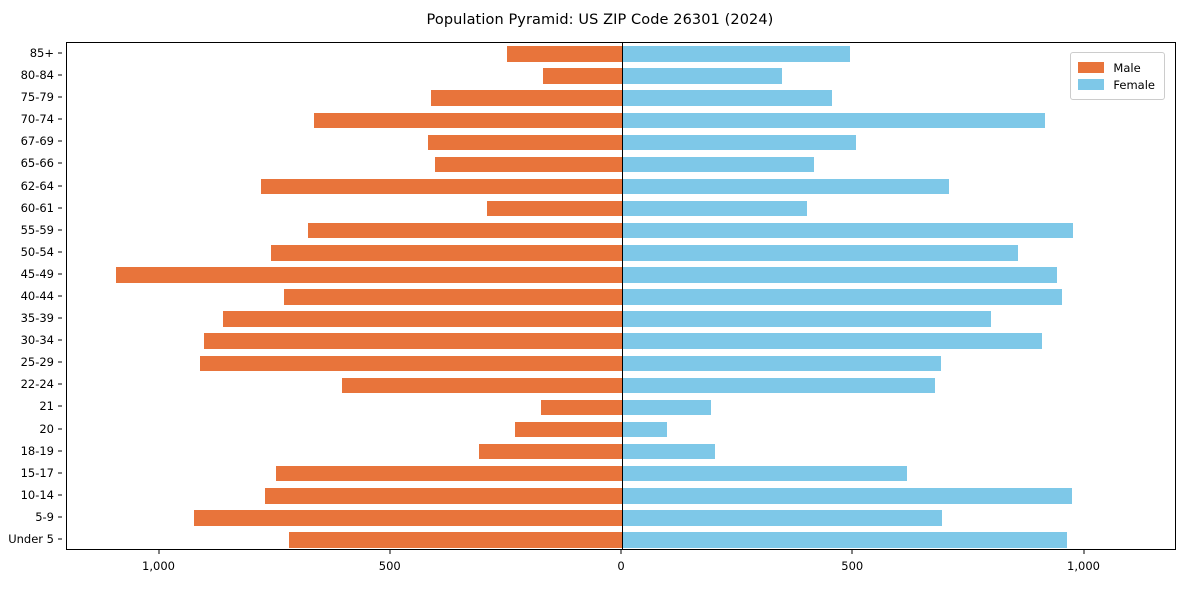 The height and width of the screenshot is (600, 1200). What do you see at coordinates (37, 384) in the screenshot?
I see `y-tick-label: 22-24` at bounding box center [37, 384].